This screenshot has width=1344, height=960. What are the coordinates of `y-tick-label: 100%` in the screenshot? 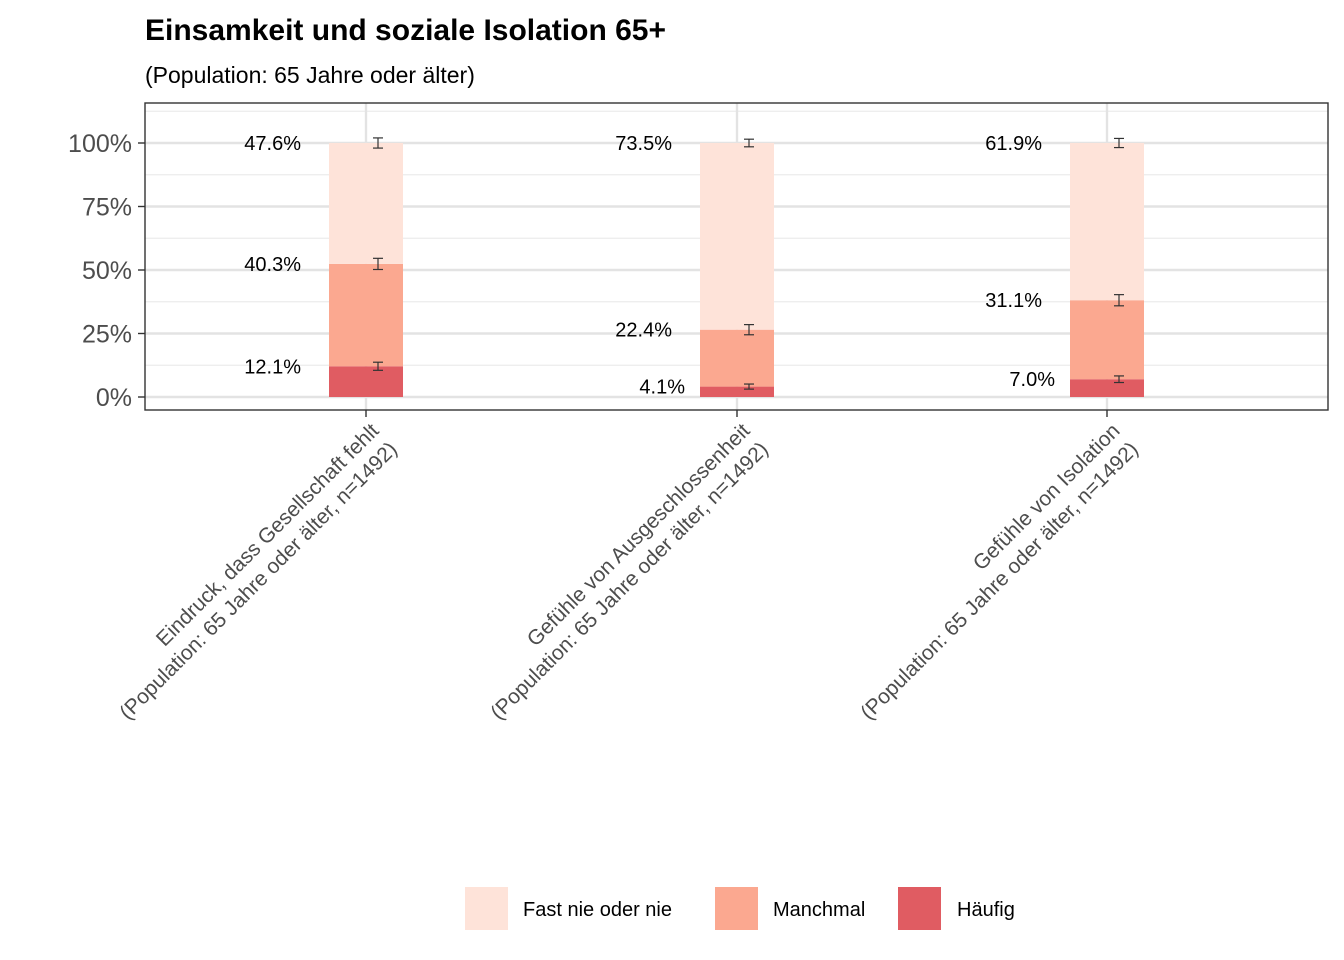 It's located at (100, 144).